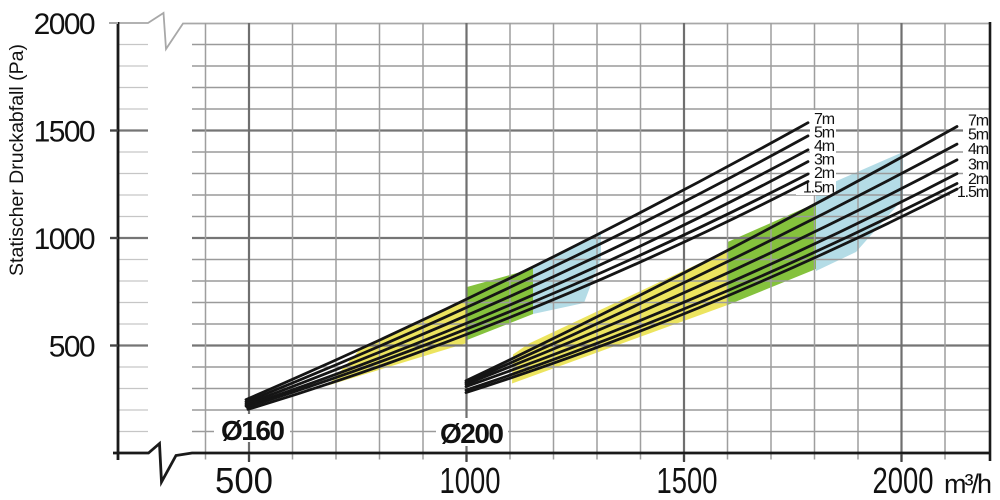 The width and height of the screenshot is (1000, 500). What do you see at coordinates (471, 433) in the screenshot?
I see `svg-text: Ø200` at bounding box center [471, 433].